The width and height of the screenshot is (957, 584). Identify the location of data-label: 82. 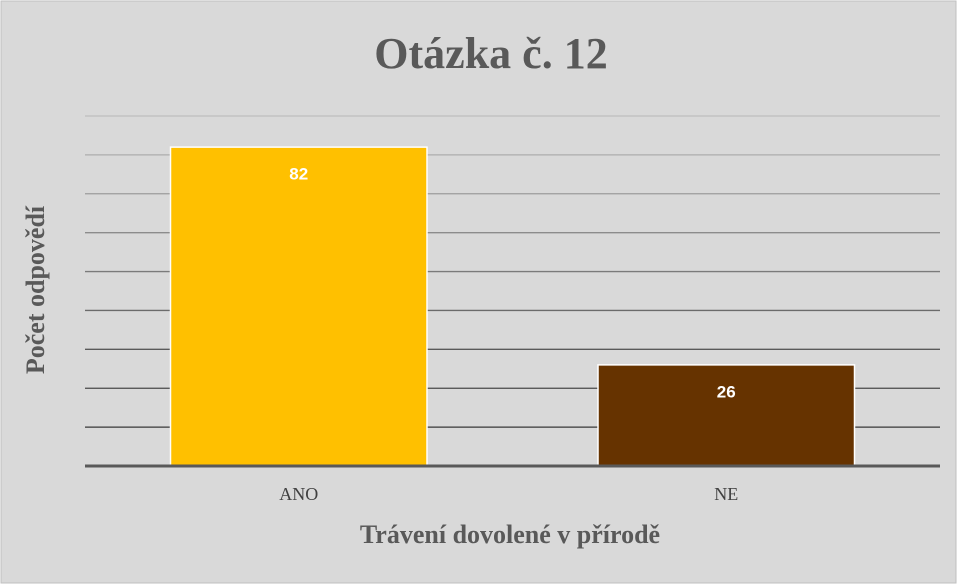
(298, 174).